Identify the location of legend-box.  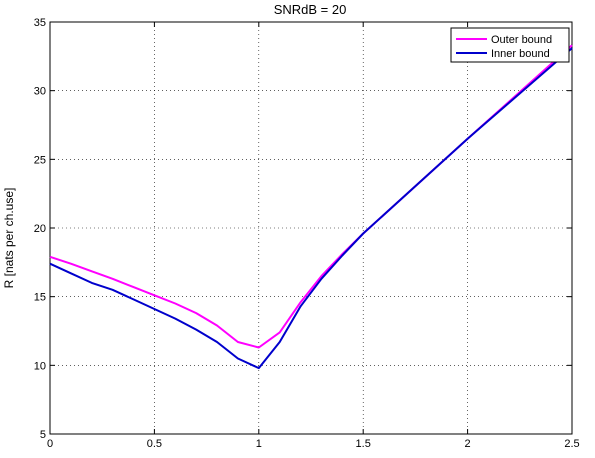
(510, 45).